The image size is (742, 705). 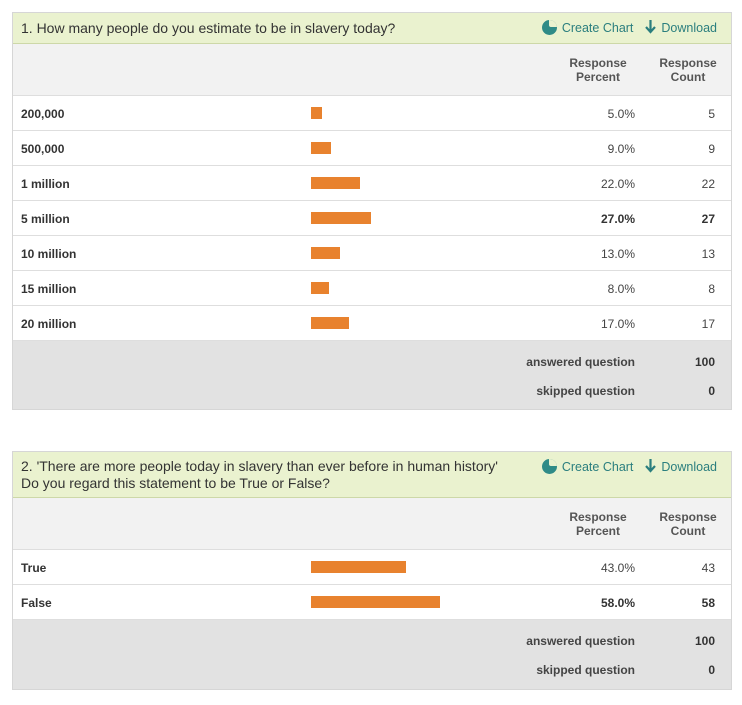 I want to click on response-percent: 27.0%, so click(x=617, y=219).